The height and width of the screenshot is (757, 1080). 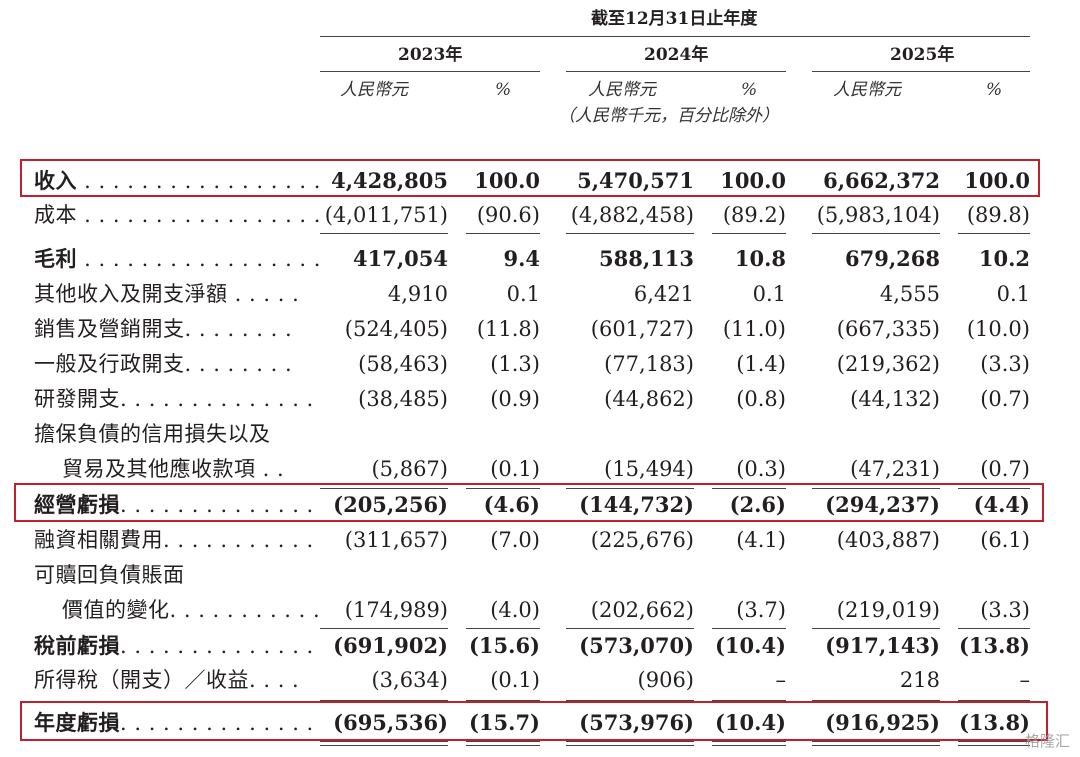 What do you see at coordinates (159, 469) in the screenshot?
I see `row-label-text: 貿易及其他應收款項` at bounding box center [159, 469].